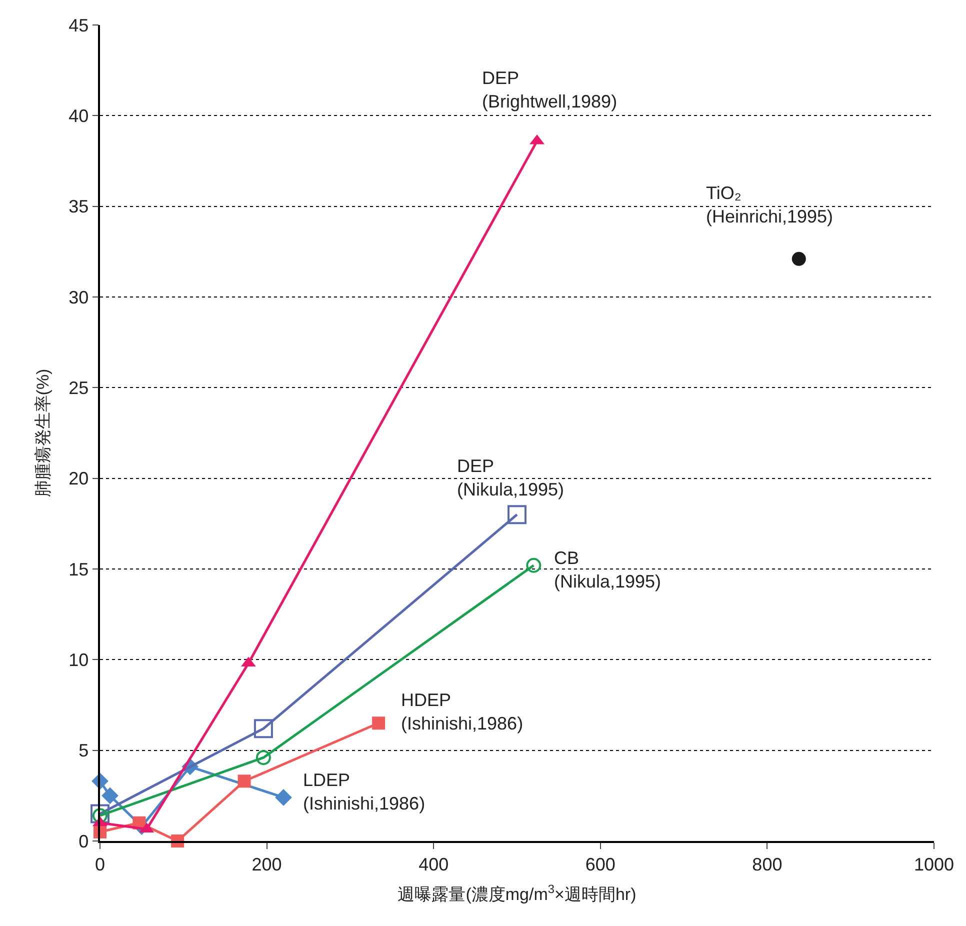 The width and height of the screenshot is (966, 926). What do you see at coordinates (83, 750) in the screenshot?
I see `y-tick-label: 5` at bounding box center [83, 750].